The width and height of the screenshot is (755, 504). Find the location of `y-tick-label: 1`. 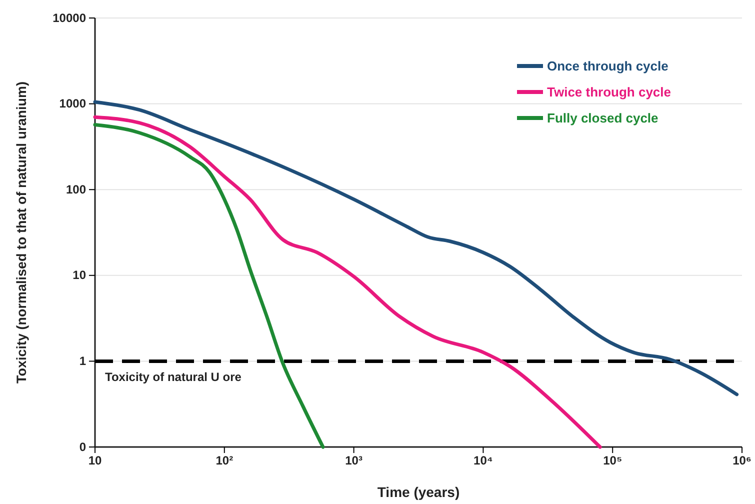

y-tick-label: 1 is located at coordinates (82, 361).